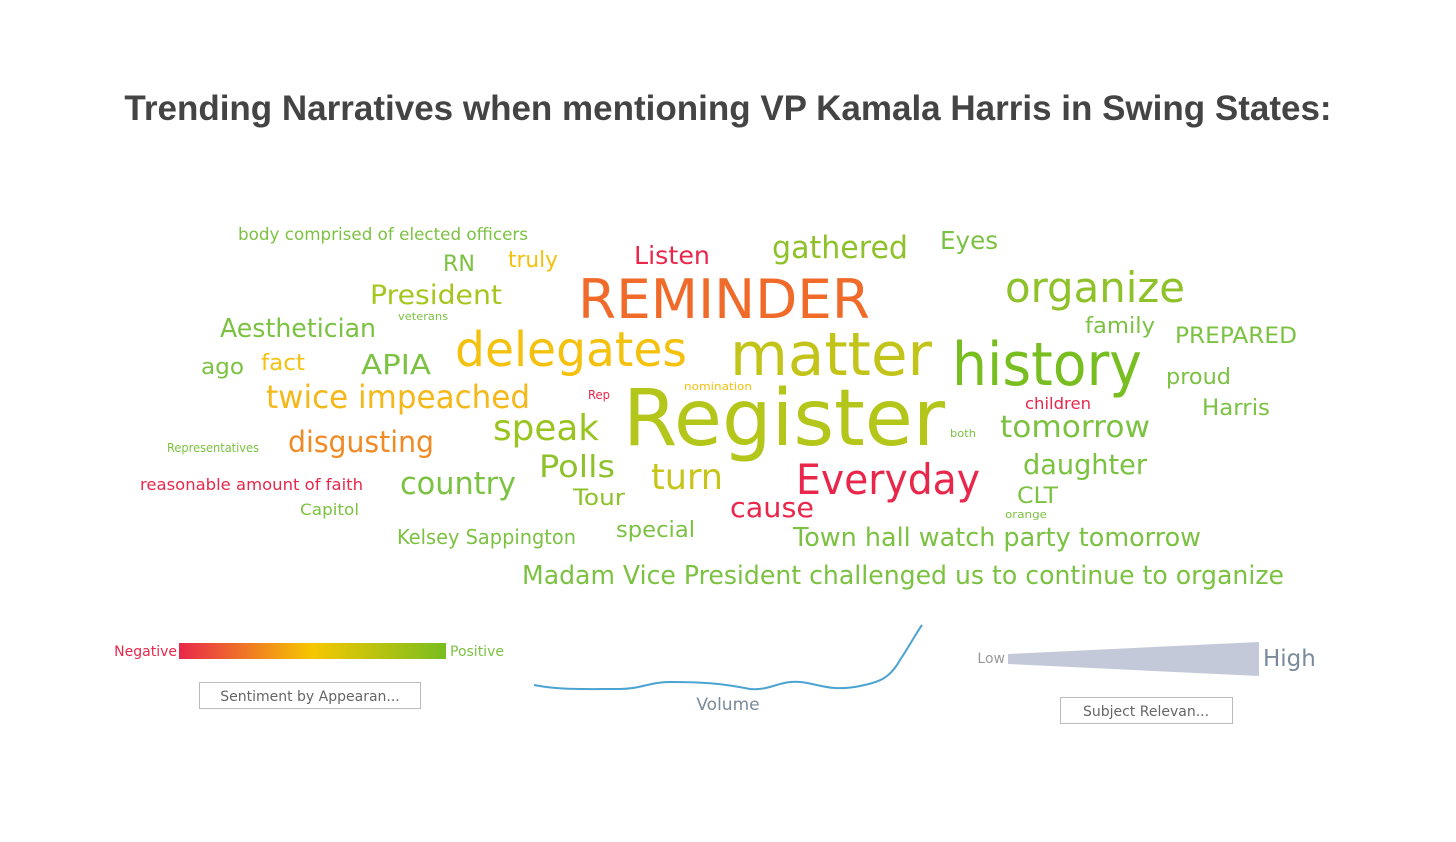 The image size is (1456, 842). I want to click on word: body comprised of elected officers, so click(383, 235).